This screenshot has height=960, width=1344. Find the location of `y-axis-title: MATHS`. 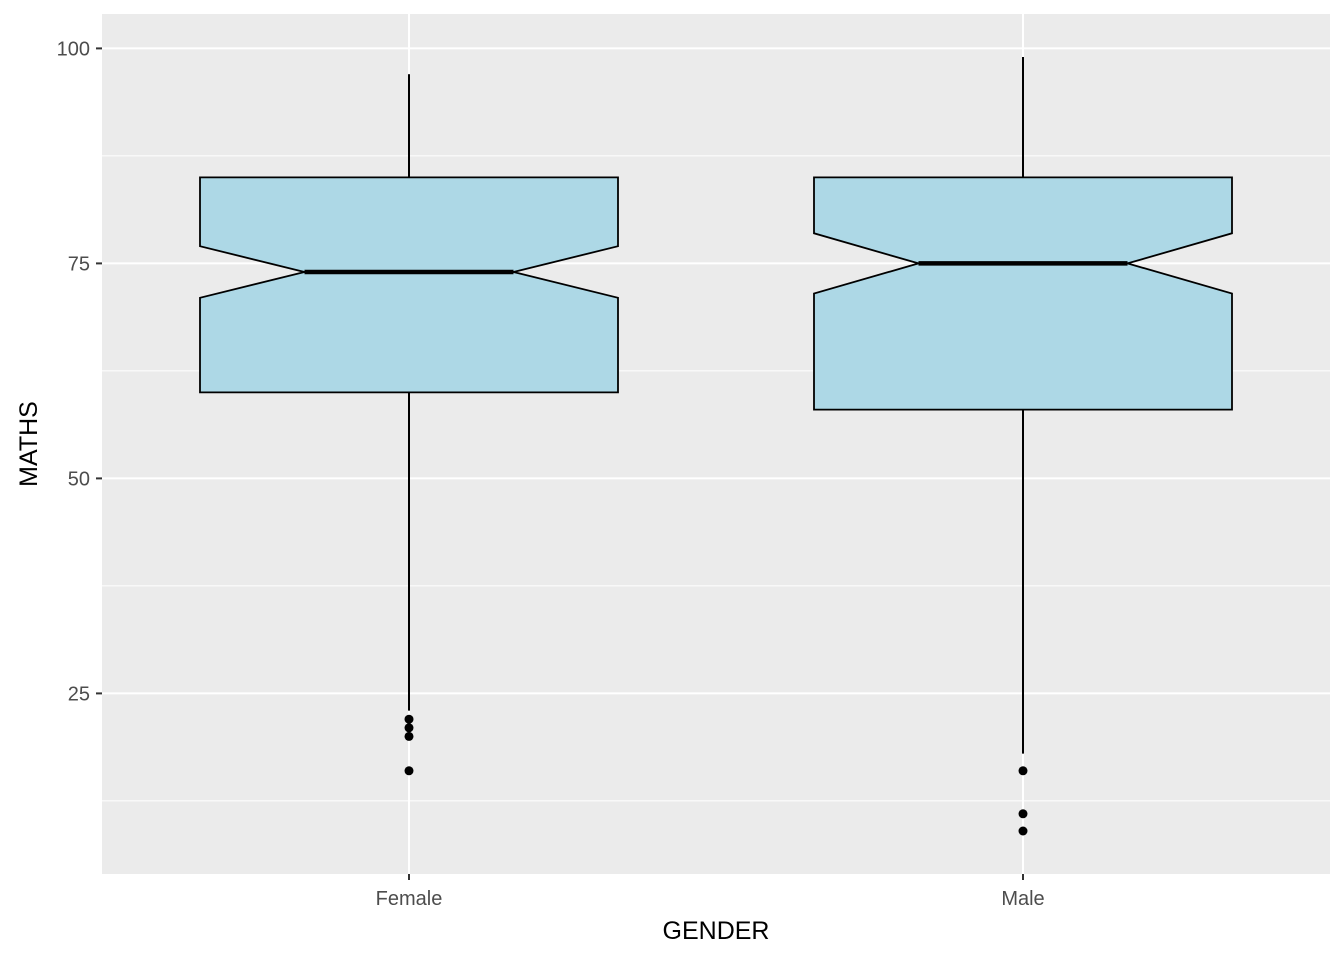

y-axis-title: MATHS is located at coordinates (29, 444).